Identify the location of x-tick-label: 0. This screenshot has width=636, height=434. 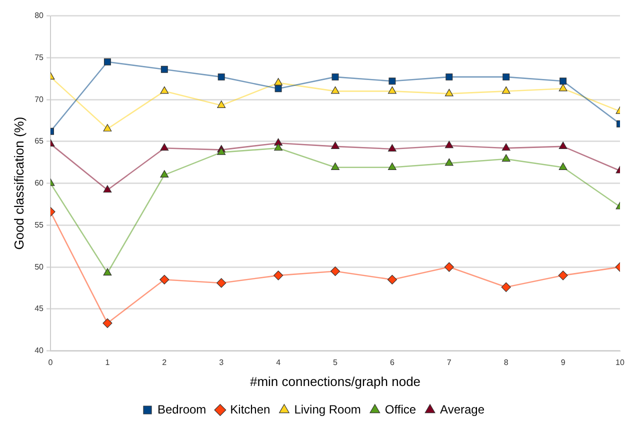
(51, 362).